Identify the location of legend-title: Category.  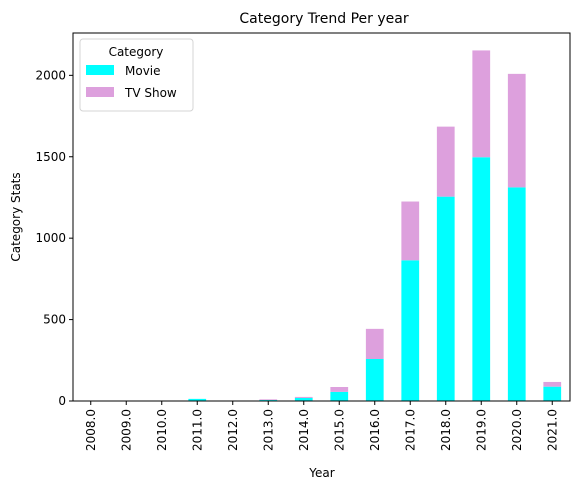
(136, 52).